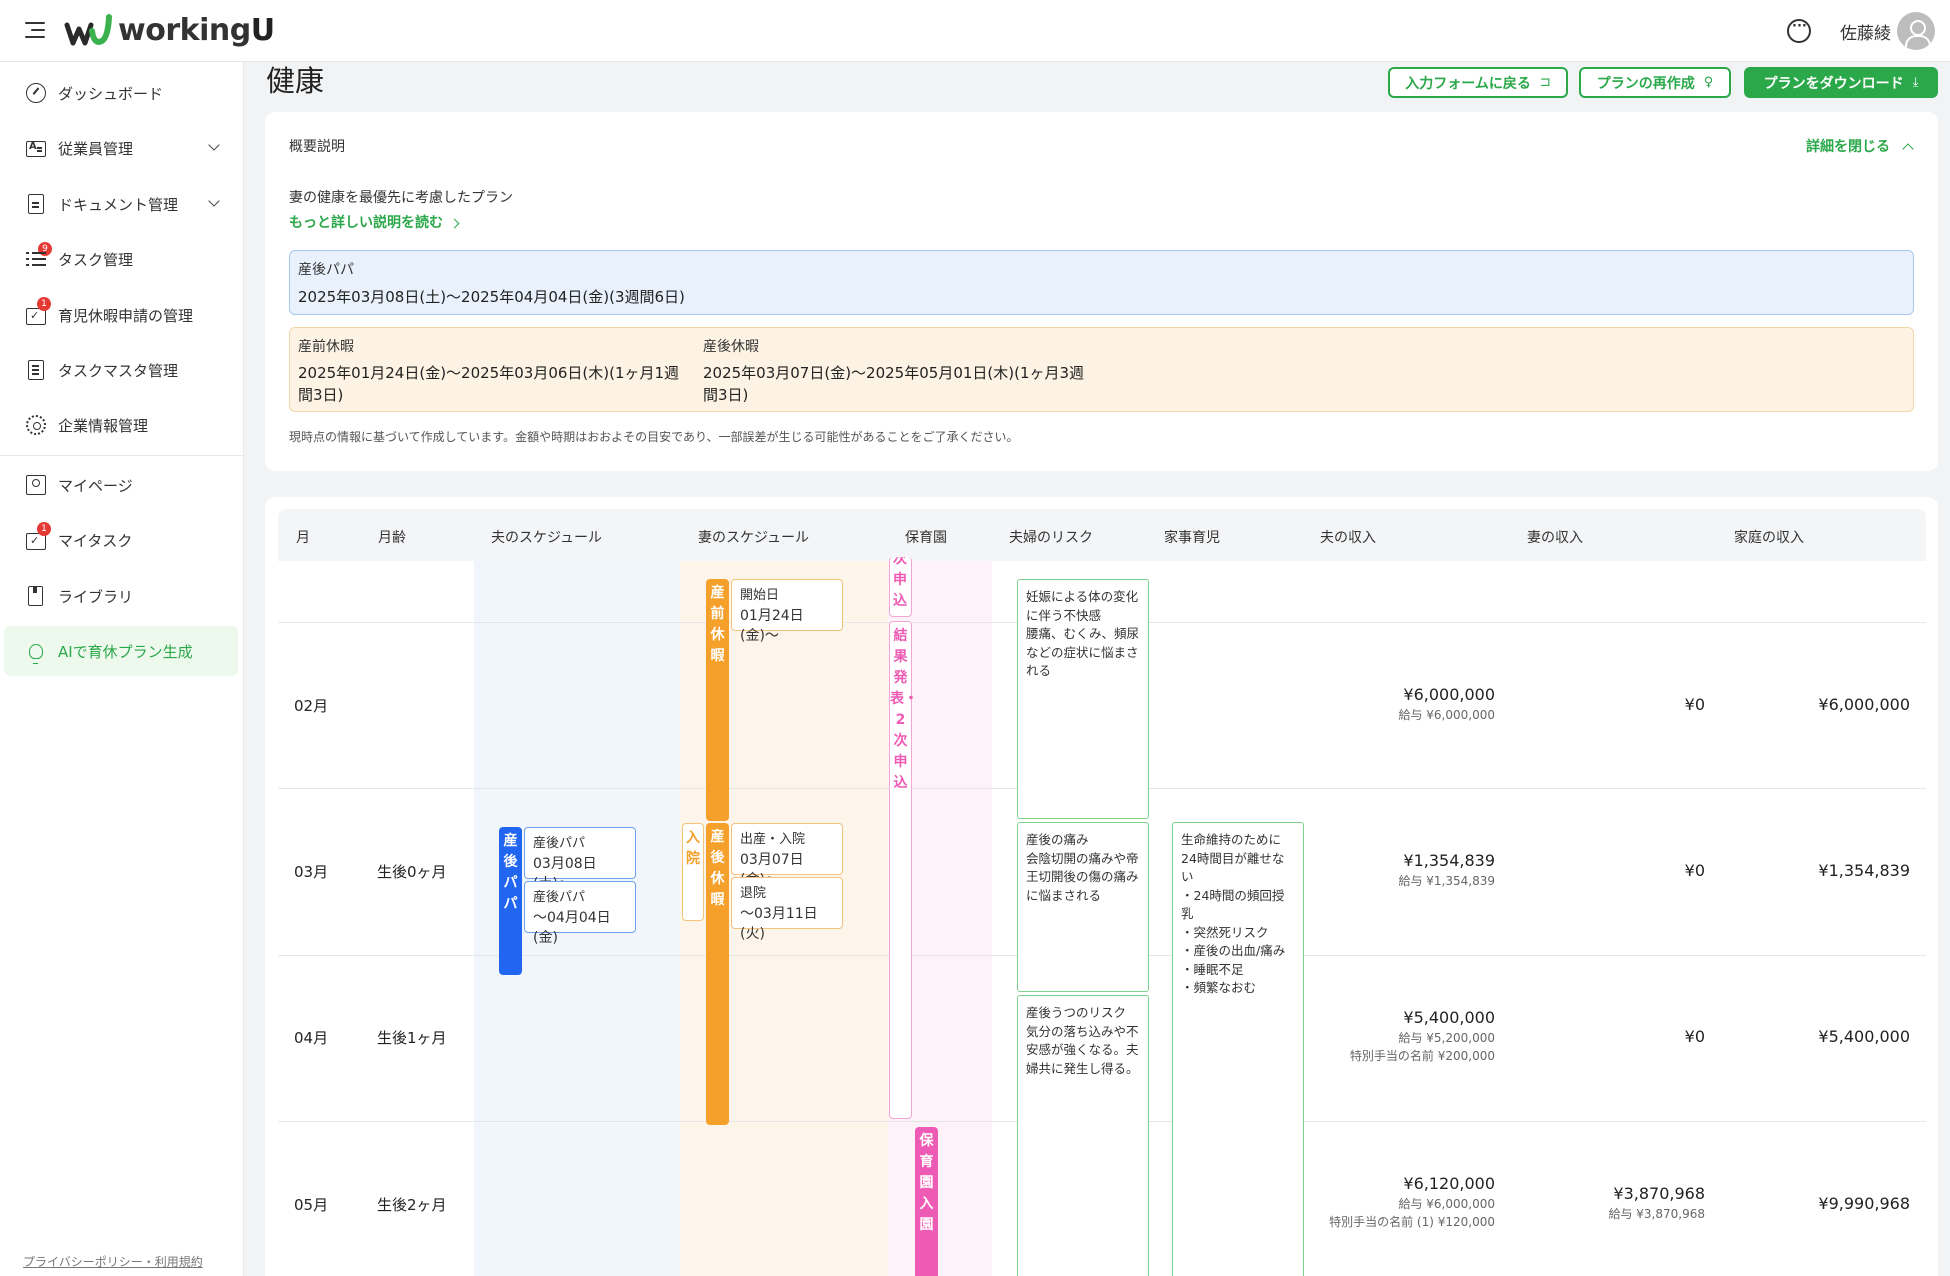  Describe the element at coordinates (1610, 1203) in the screenshot. I see `wife-income-cell: ¥3,870,968 給与 ¥3,870,968` at that location.